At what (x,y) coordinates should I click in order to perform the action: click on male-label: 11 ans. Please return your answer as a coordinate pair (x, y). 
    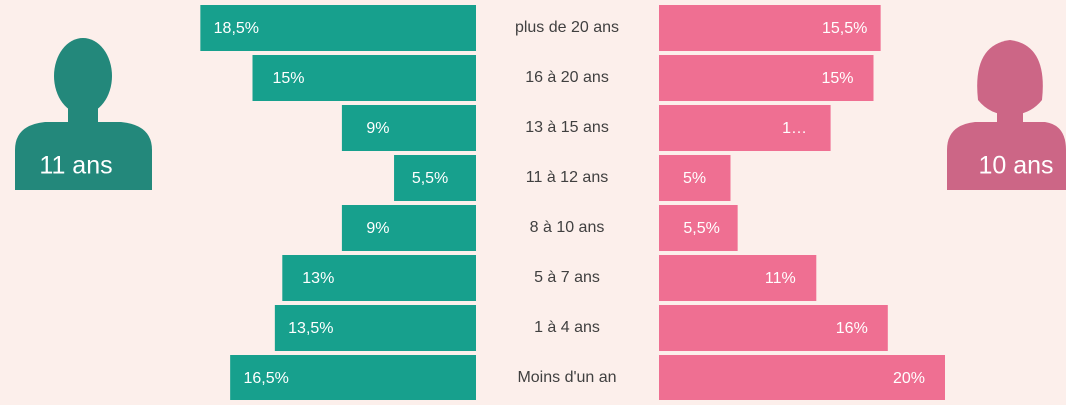
    Looking at the image, I should click on (75, 166).